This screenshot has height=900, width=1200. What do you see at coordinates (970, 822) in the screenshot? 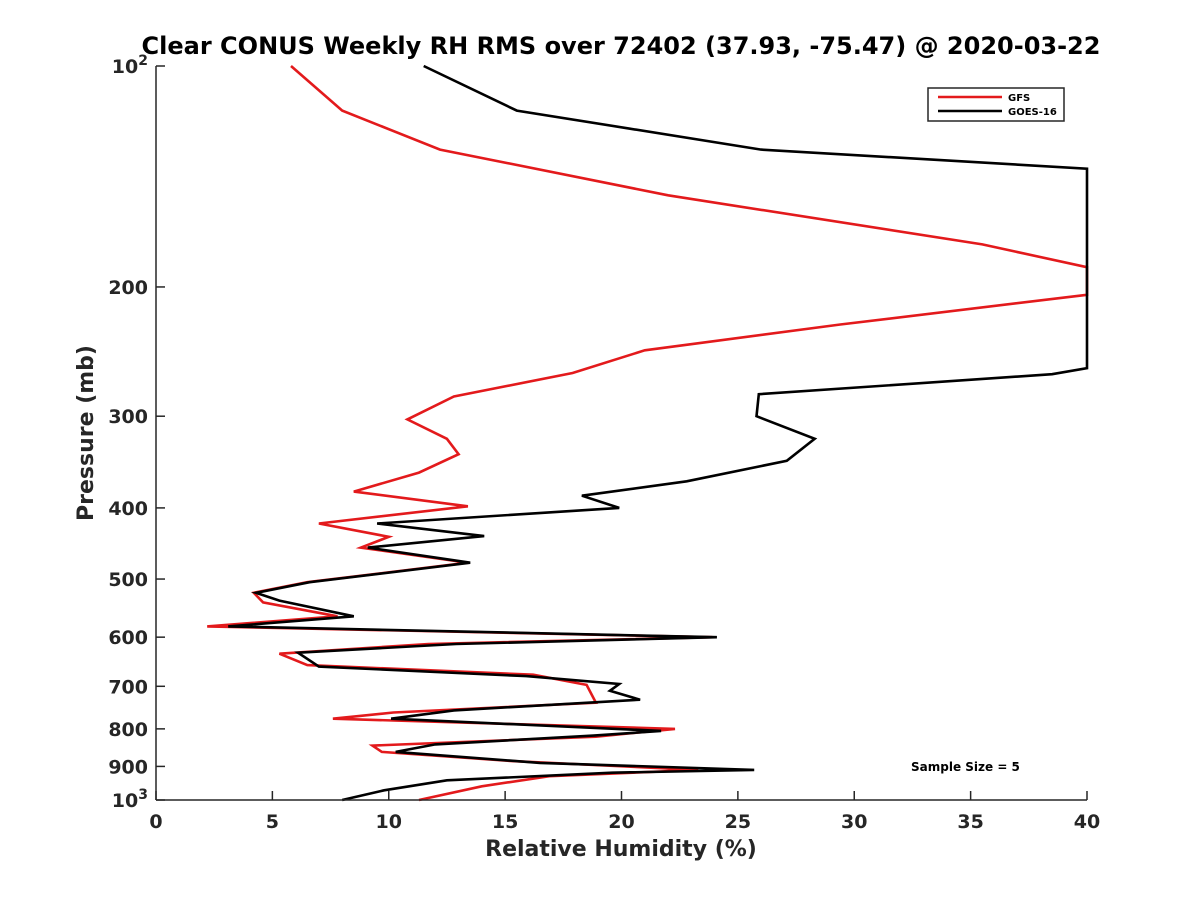
I see `x-tick-label: 35` at bounding box center [970, 822].